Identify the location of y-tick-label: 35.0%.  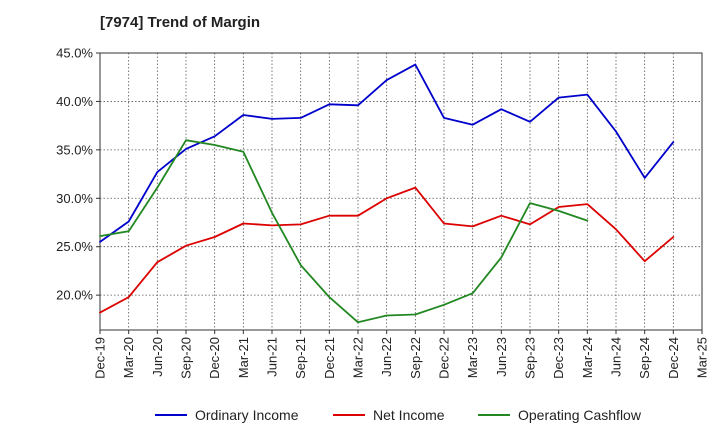
(74, 149).